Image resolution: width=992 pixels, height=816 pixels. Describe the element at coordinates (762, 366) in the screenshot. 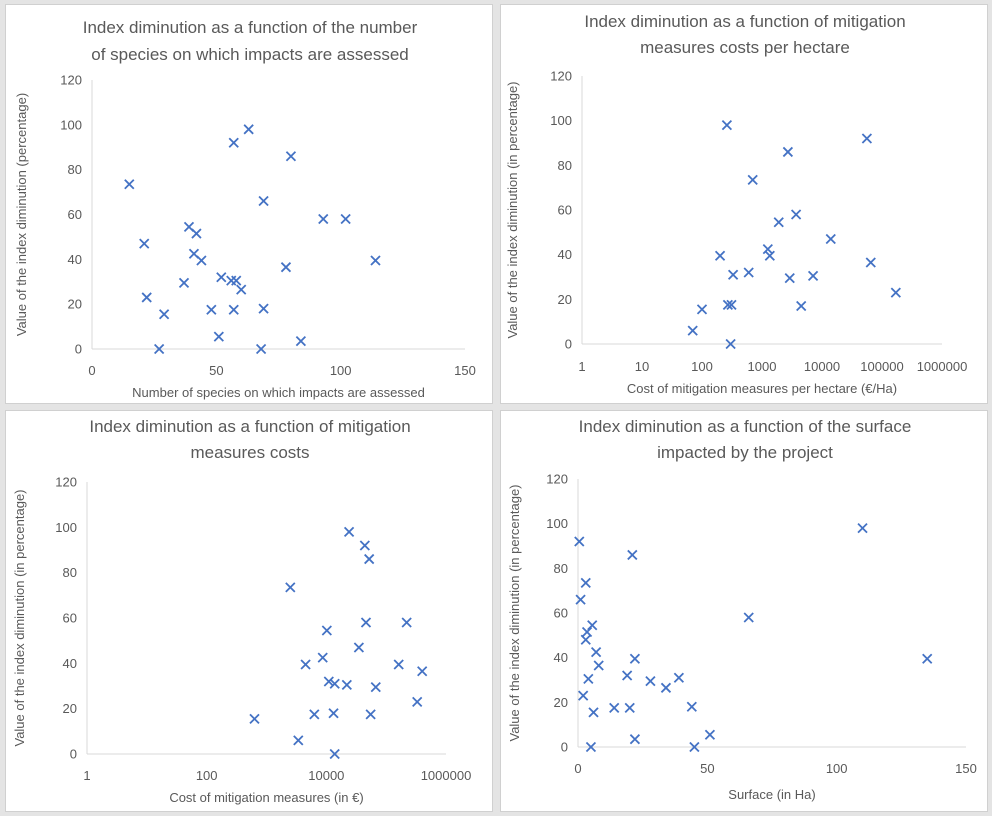

I see `x-tick-label: 1000` at that location.